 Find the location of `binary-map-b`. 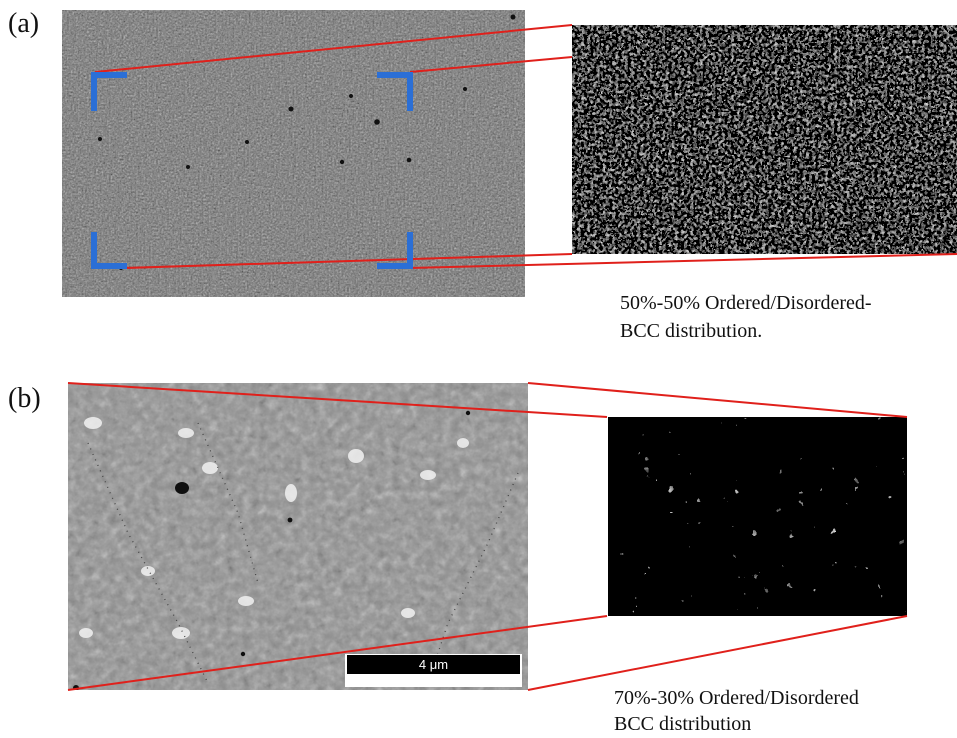

binary-map-b is located at coordinates (757, 516).